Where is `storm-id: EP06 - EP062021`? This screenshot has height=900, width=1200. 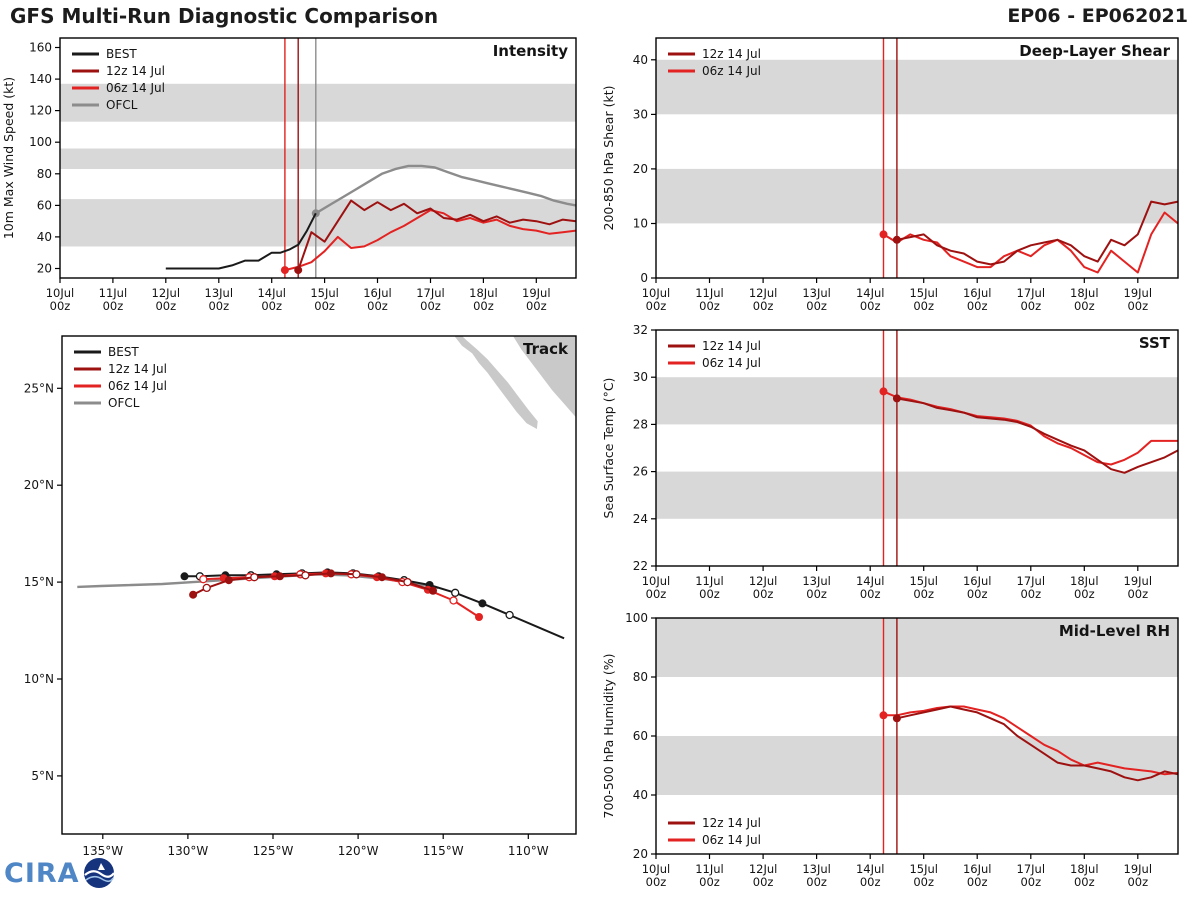
storm-id: EP06 - EP062021 is located at coordinates (1097, 16).